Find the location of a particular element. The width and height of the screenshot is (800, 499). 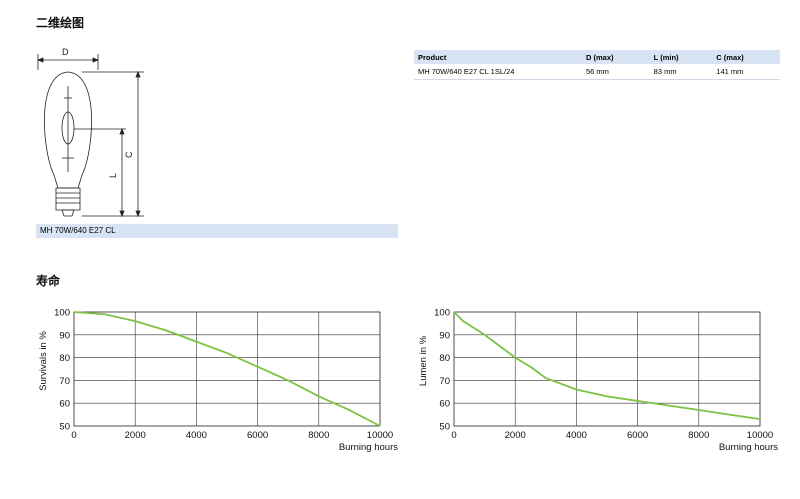

table-header: D (max) is located at coordinates (616, 57).